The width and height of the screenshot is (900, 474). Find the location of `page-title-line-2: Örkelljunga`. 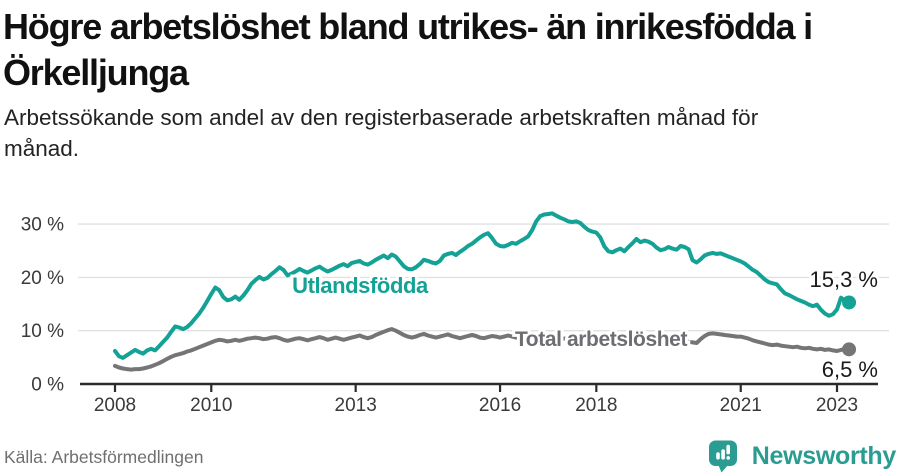

page-title-line-2: Örkelljunga is located at coordinates (96, 72).